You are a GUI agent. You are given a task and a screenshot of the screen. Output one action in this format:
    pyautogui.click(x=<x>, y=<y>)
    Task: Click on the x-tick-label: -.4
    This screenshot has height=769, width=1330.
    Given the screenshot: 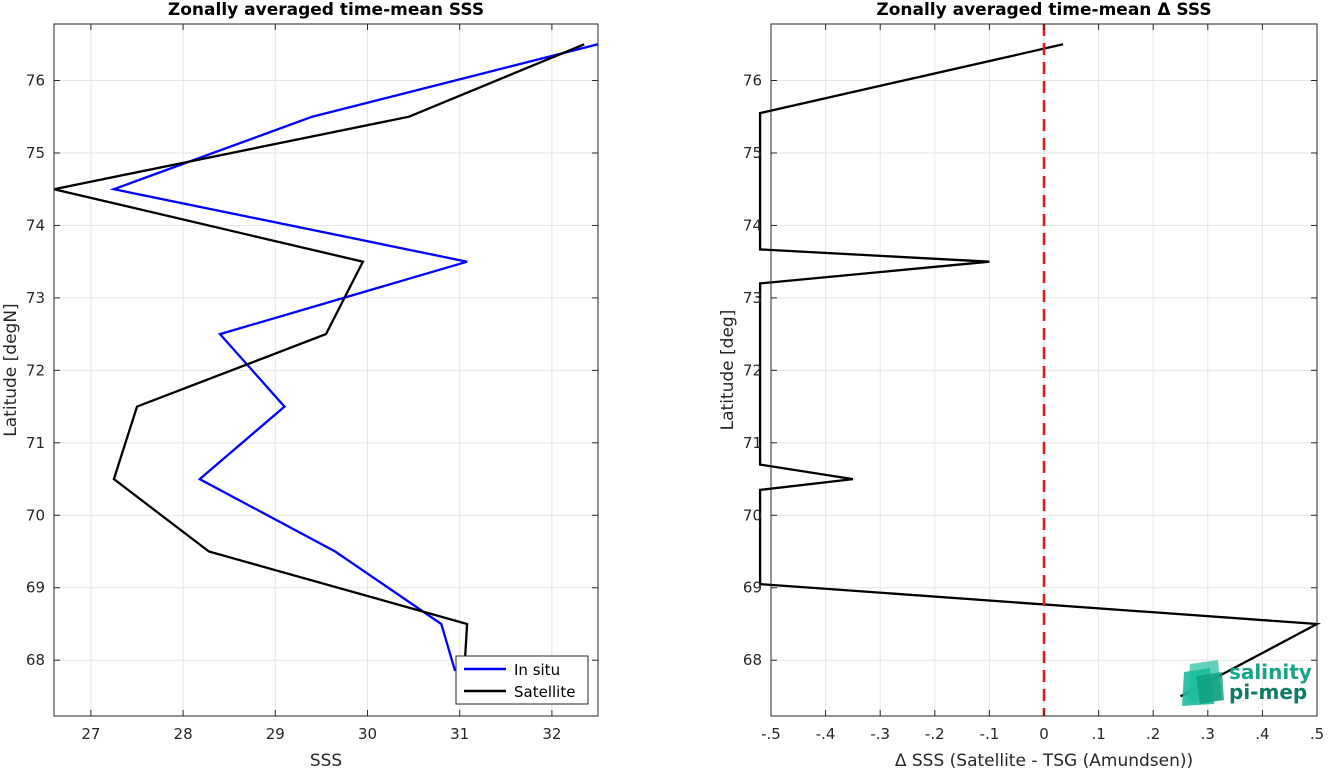 What is the action you would take?
    pyautogui.click(x=826, y=734)
    